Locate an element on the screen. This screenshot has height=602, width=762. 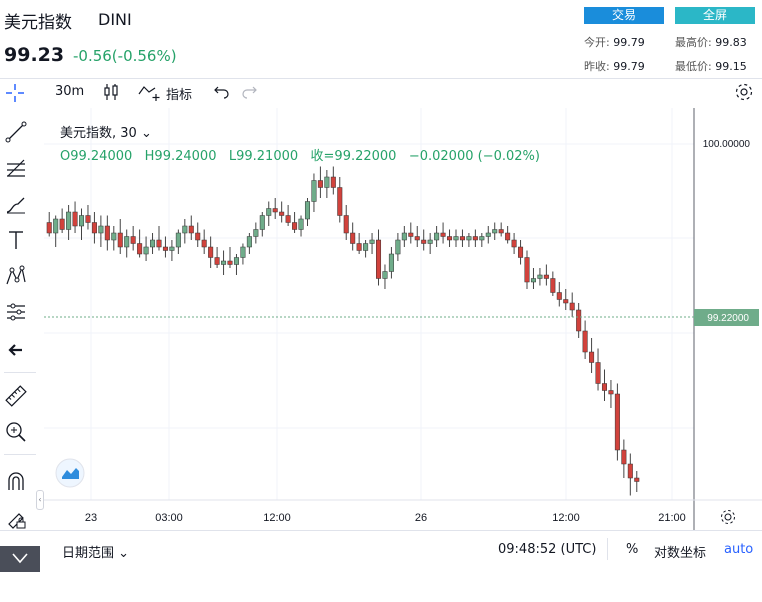
bottom-bar is located at coordinates (381, 550).